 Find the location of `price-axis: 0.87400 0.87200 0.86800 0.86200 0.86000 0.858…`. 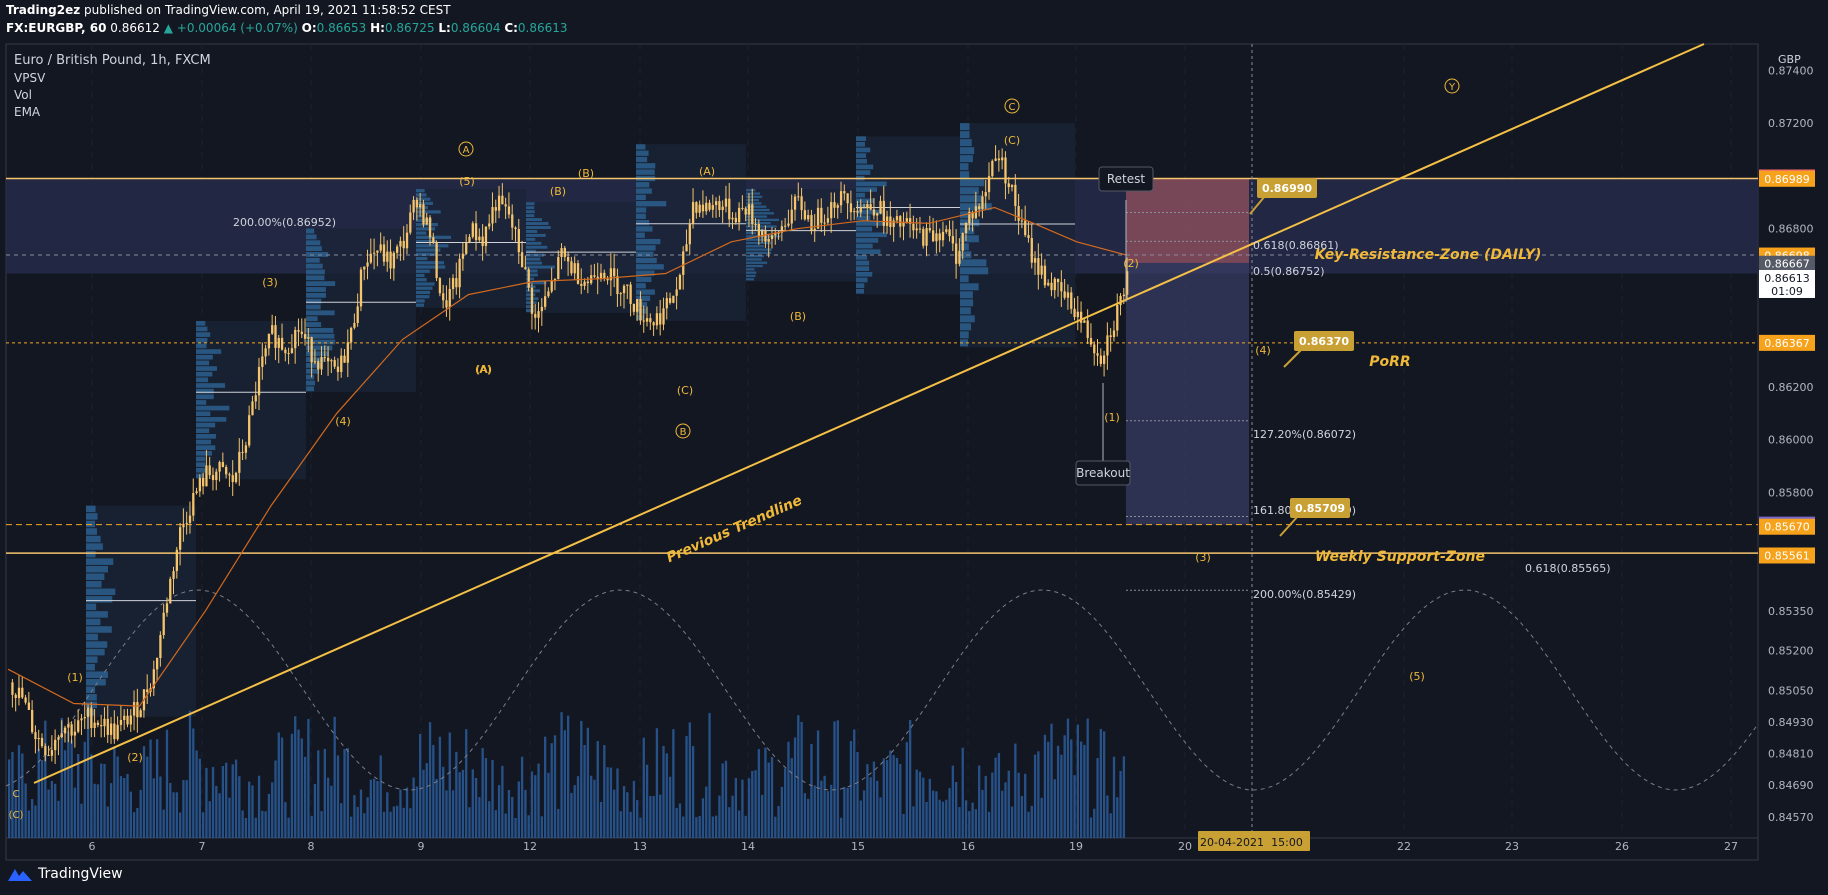

price-axis: 0.87400 0.87200 0.86800 0.86200 0.86000 0.858… is located at coordinates (1787, 444).